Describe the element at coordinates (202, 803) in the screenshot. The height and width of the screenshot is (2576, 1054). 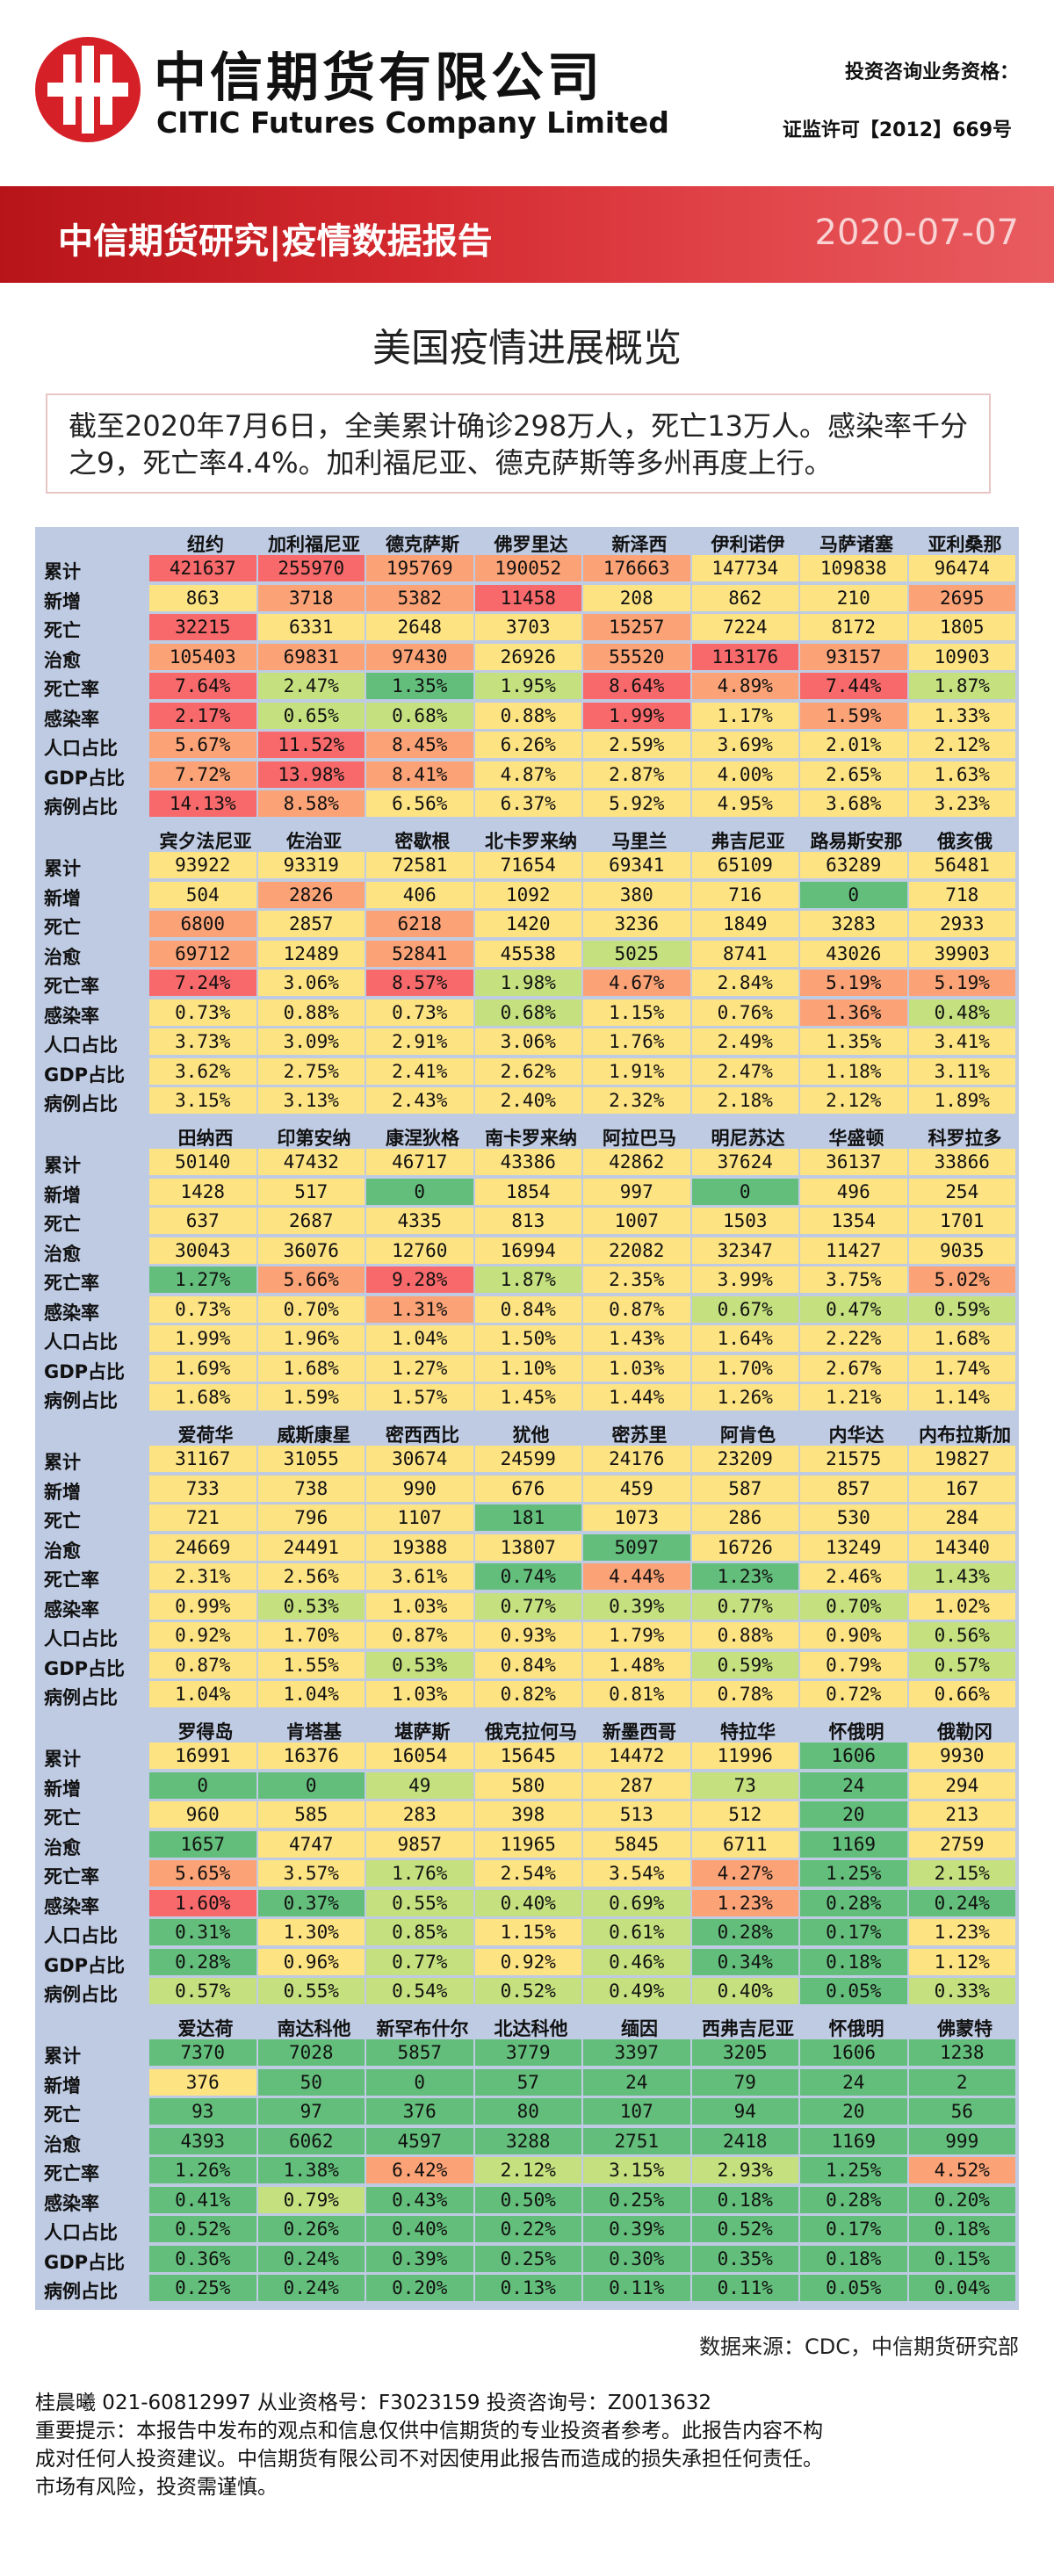
I see `table-cell: 14.13%` at that location.